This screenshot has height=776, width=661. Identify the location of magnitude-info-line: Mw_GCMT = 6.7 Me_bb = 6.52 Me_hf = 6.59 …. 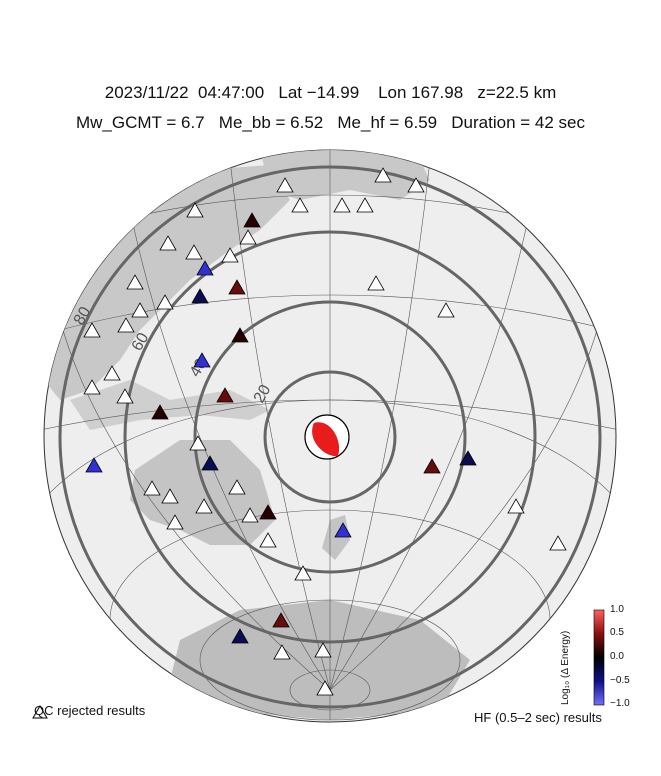
(330, 122).